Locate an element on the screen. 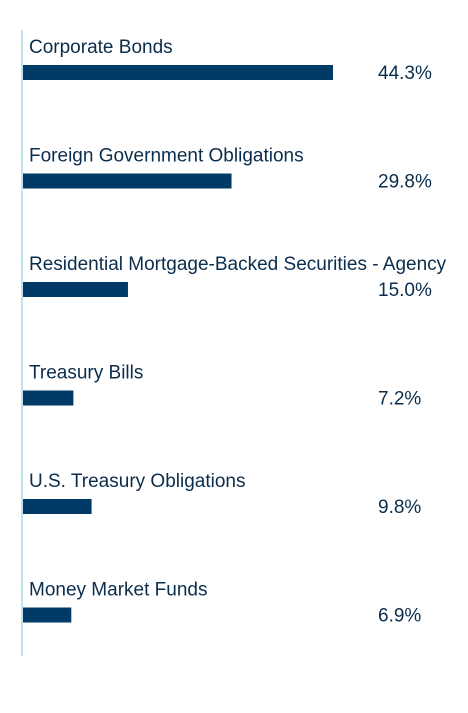 This screenshot has height=713, width=468. value-label: 6.9% is located at coordinates (399, 616).